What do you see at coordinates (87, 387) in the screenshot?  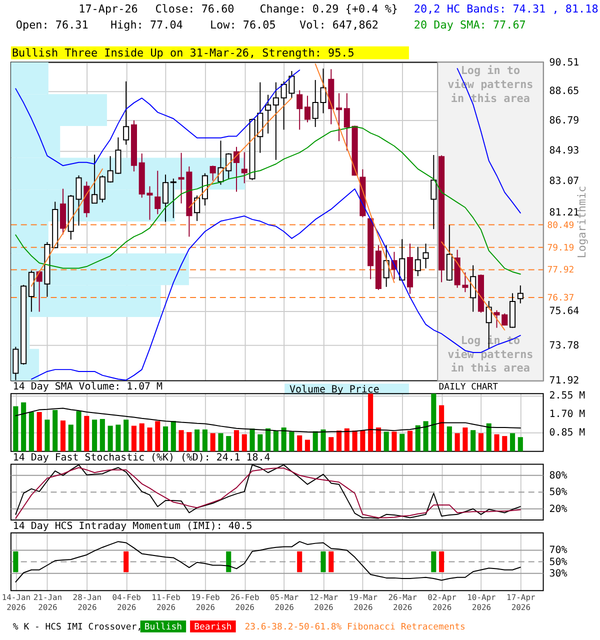 I see `chart-title: 14 Day SMA Volume: 1.07 M` at bounding box center [87, 387].